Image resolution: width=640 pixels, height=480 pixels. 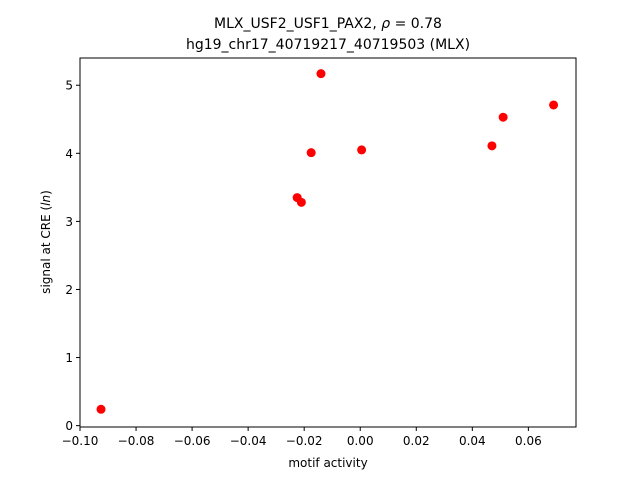 I want to click on x-tick-label: 0.00, so click(x=360, y=441).